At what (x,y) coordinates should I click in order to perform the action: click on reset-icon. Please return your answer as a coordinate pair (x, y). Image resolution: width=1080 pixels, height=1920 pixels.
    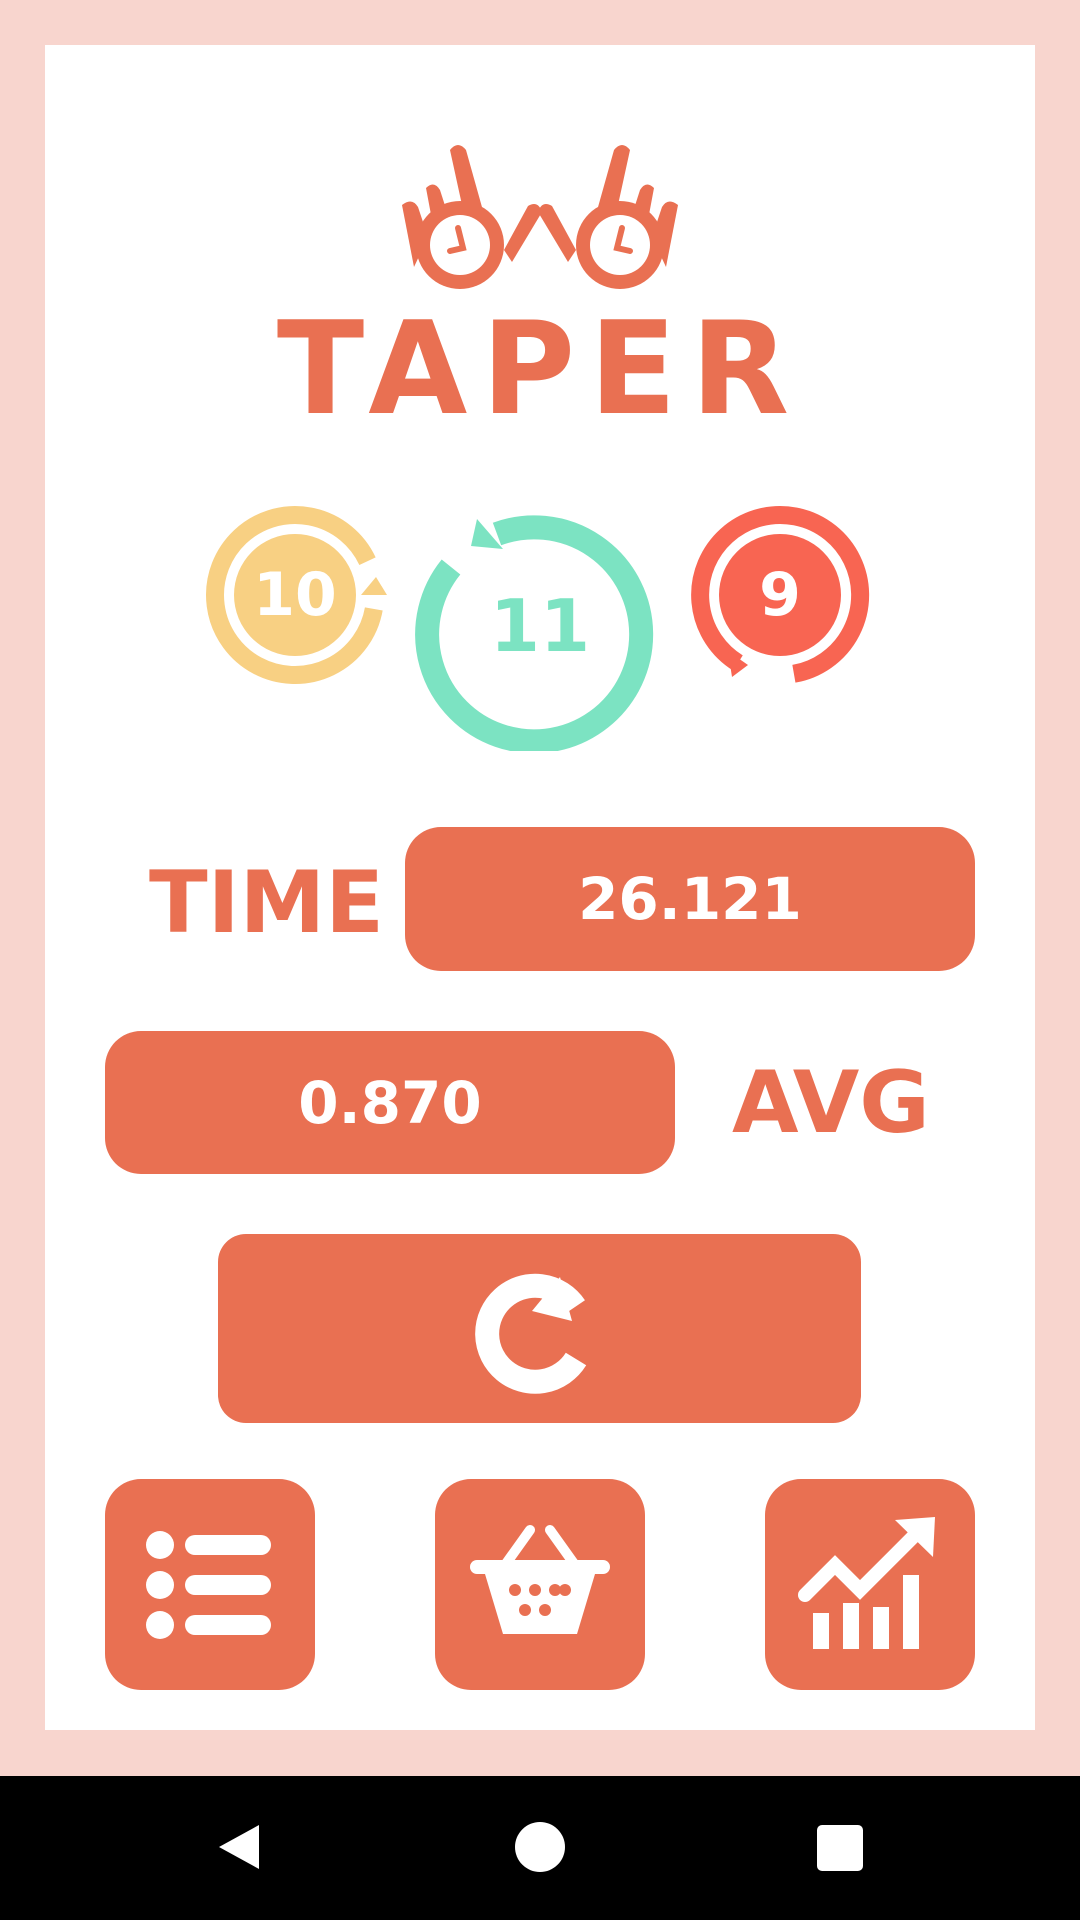
    Looking at the image, I should click on (530, 1333).